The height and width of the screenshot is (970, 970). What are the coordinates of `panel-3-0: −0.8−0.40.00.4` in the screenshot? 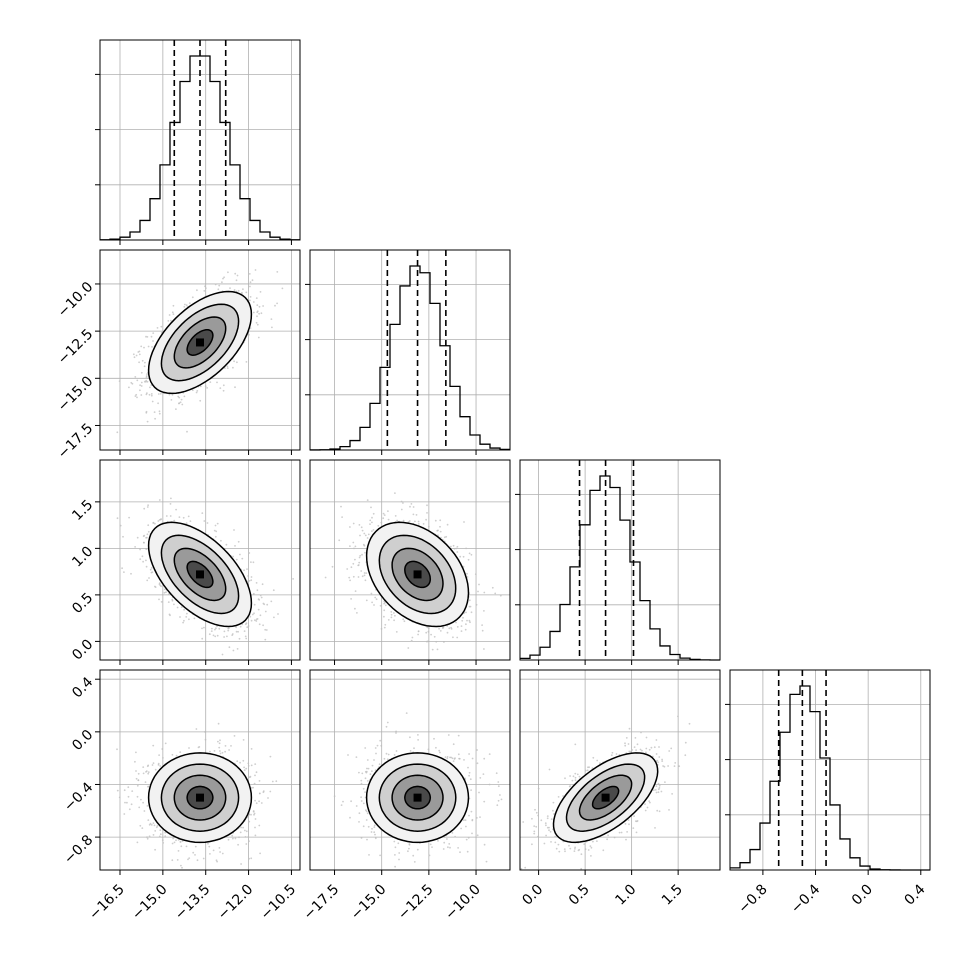 It's located at (181, 770).